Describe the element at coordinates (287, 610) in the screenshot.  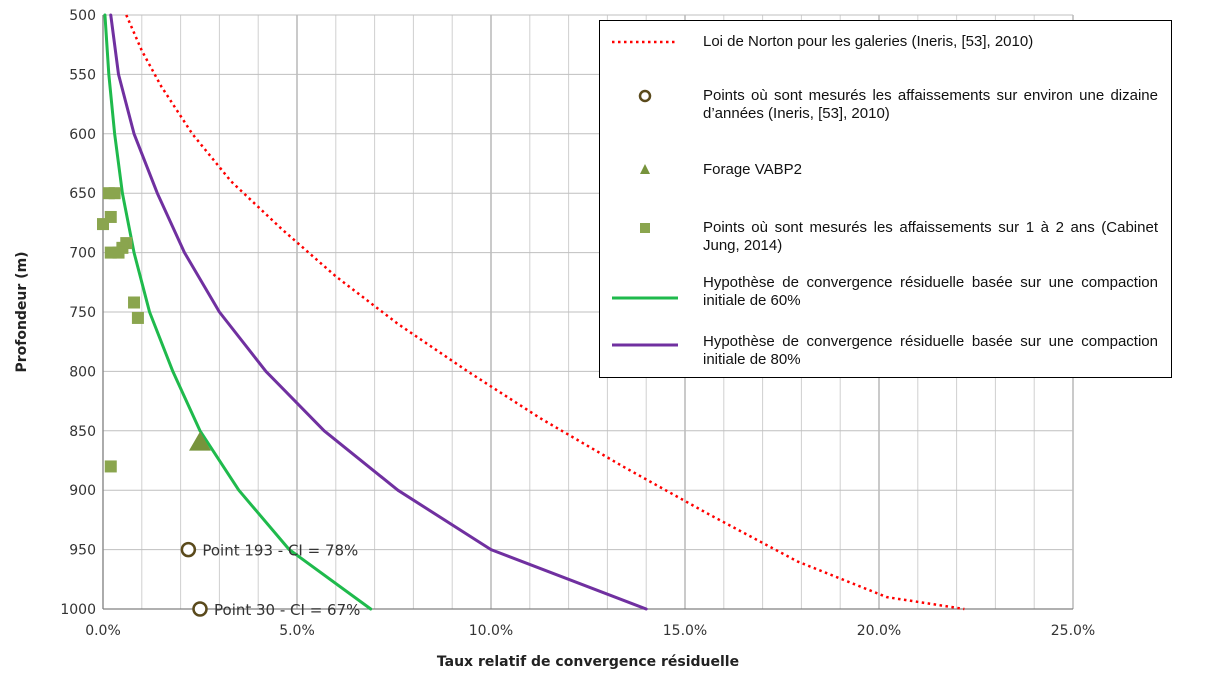
I see `point-annotation: Point 30 - CI = 67%` at that location.